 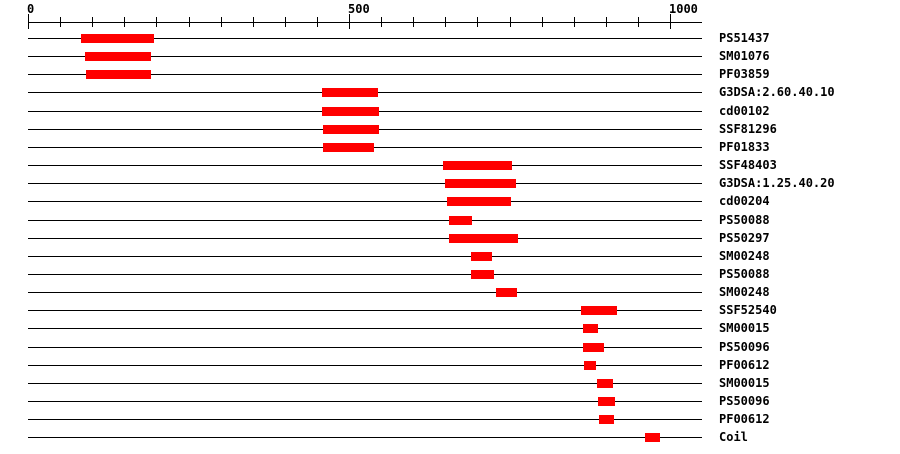 What do you see at coordinates (748, 310) in the screenshot?
I see `track-label: SSF52540` at bounding box center [748, 310].